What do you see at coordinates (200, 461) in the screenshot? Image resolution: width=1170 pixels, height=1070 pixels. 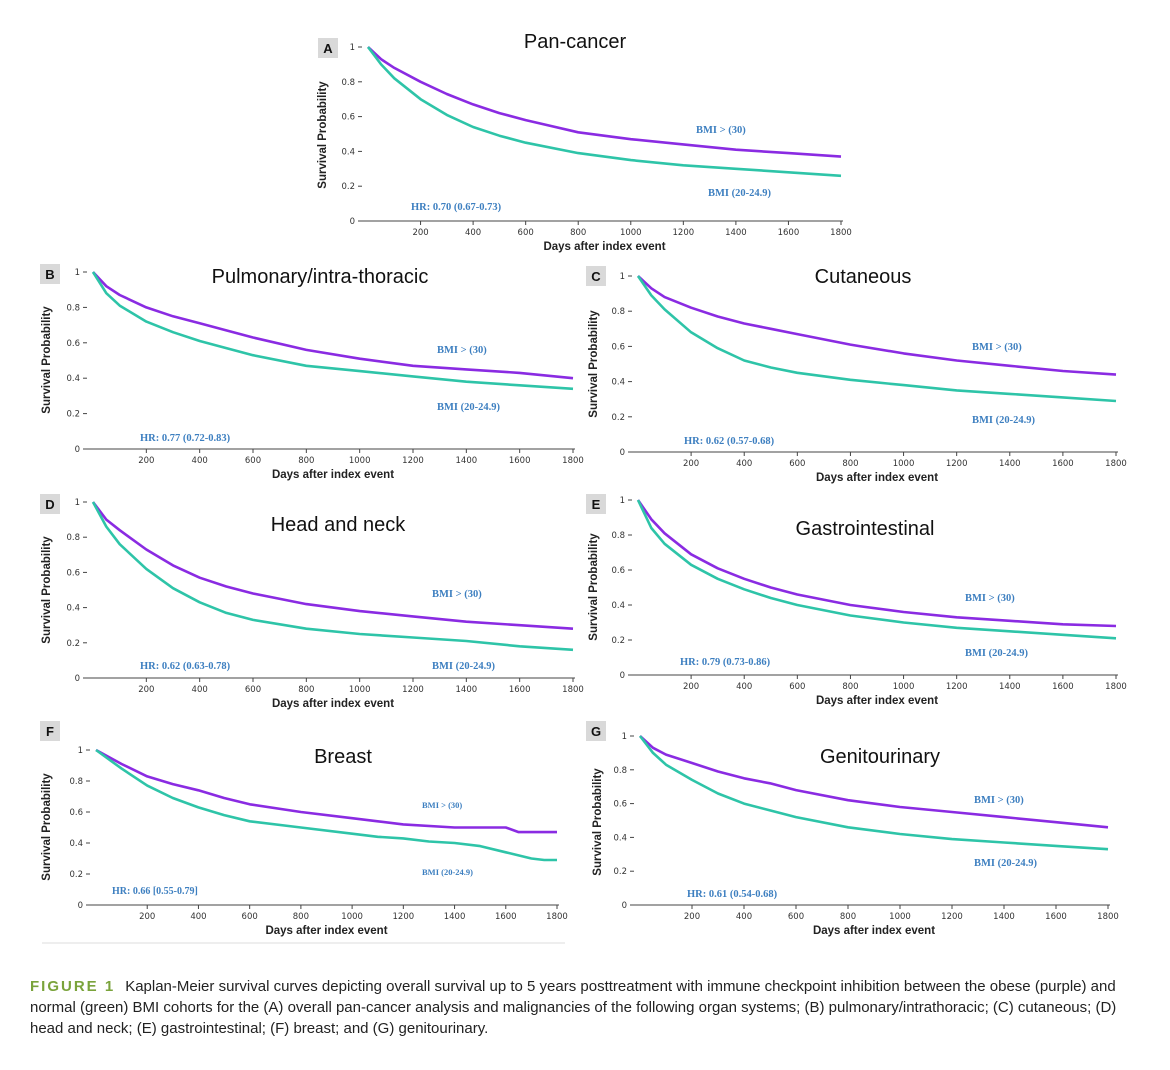 I see `panel-b-x-tick-label: 400` at bounding box center [200, 461].